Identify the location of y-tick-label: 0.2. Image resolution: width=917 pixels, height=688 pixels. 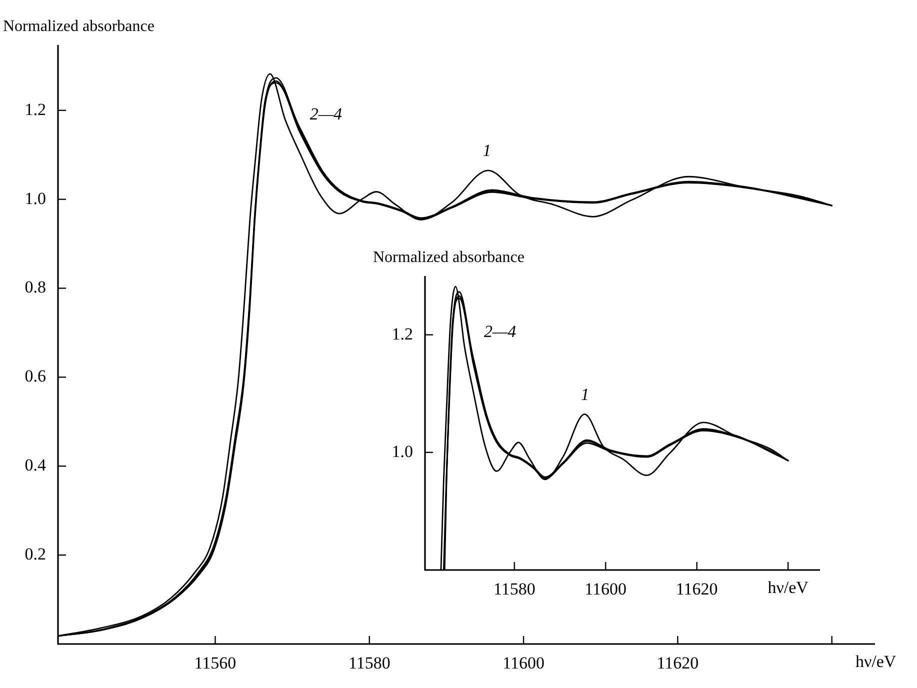
(35, 554).